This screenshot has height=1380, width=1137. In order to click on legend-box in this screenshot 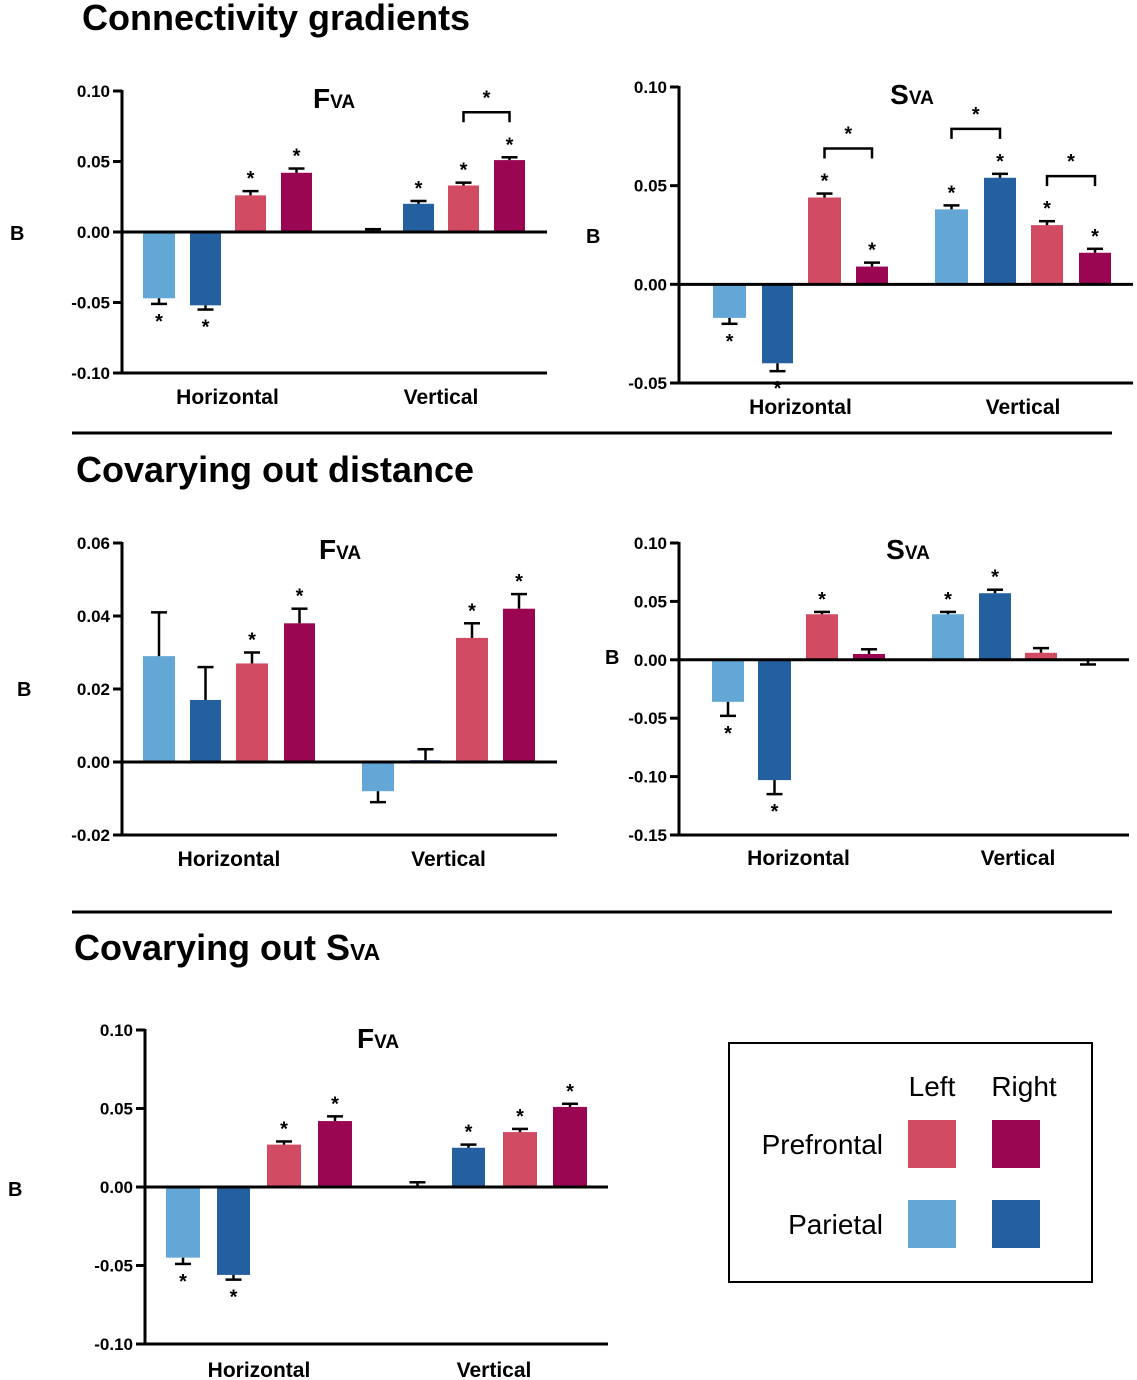, I will do `click(910, 1162)`.